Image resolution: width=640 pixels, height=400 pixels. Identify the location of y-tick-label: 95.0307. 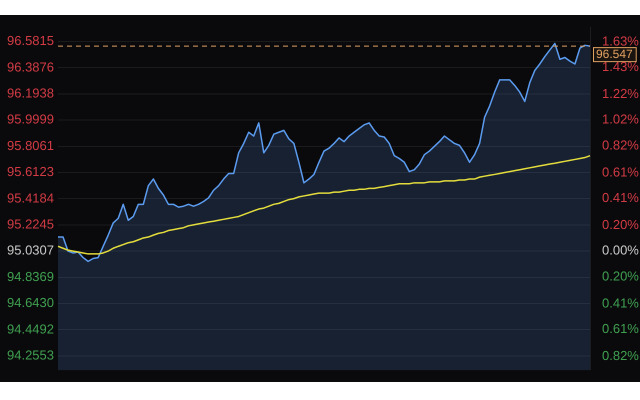
(30, 250).